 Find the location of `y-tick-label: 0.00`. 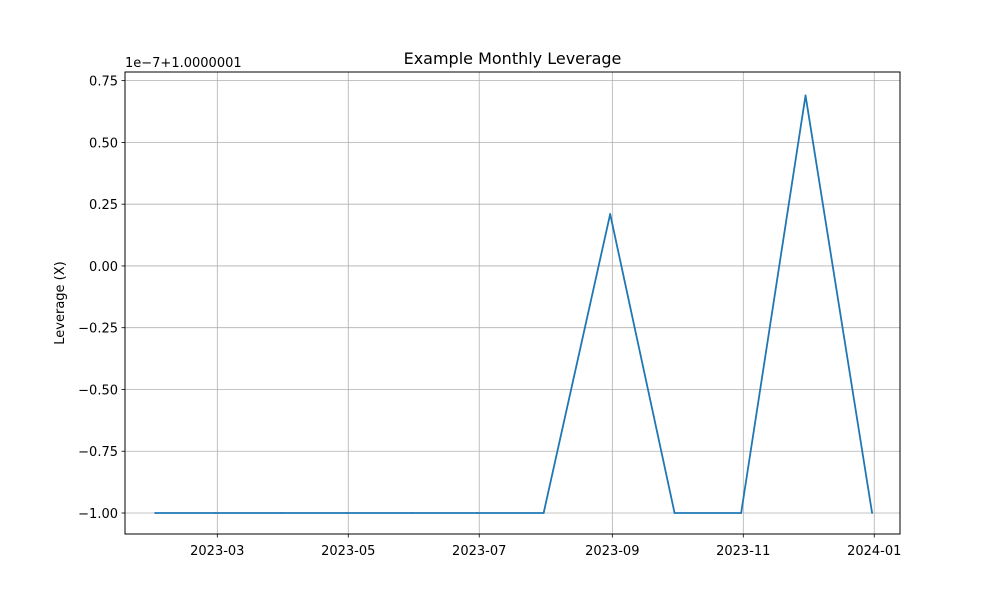

y-tick-label: 0.00 is located at coordinates (103, 267).